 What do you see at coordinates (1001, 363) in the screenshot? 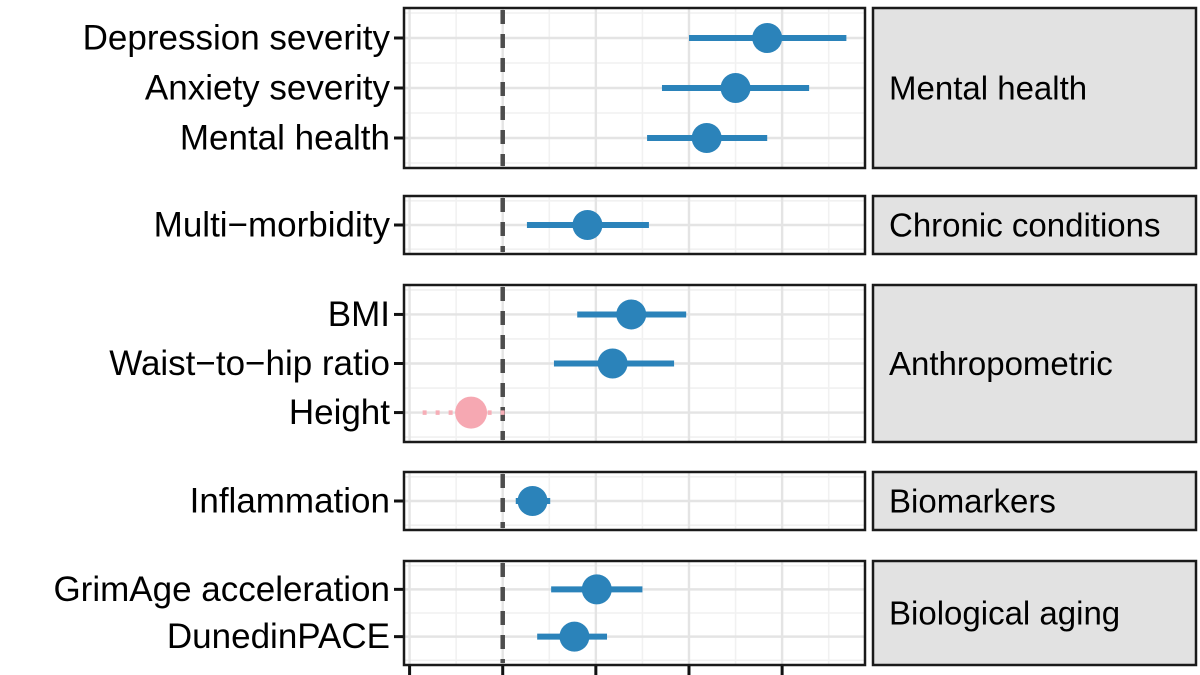
I see `facet-strip-label: Anthropometric` at bounding box center [1001, 363].